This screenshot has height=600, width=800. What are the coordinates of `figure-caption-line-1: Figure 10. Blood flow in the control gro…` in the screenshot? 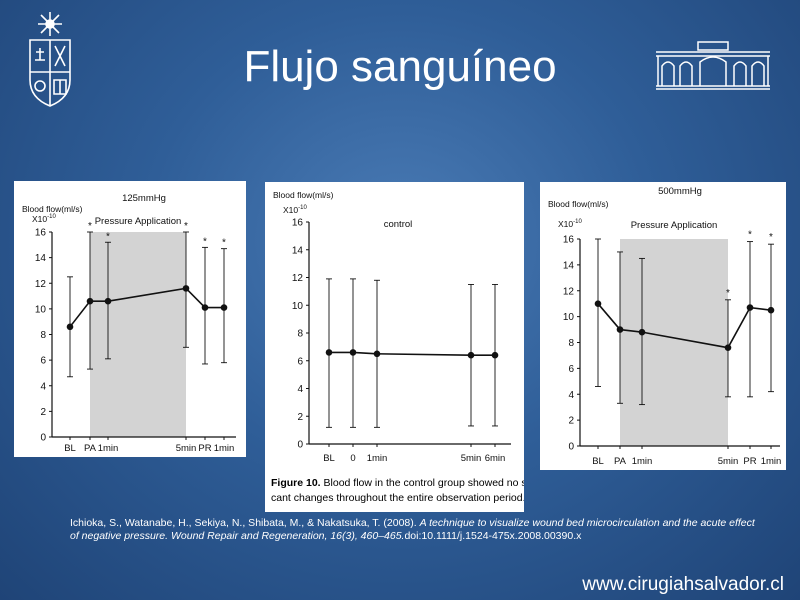 It's located at (397, 483).